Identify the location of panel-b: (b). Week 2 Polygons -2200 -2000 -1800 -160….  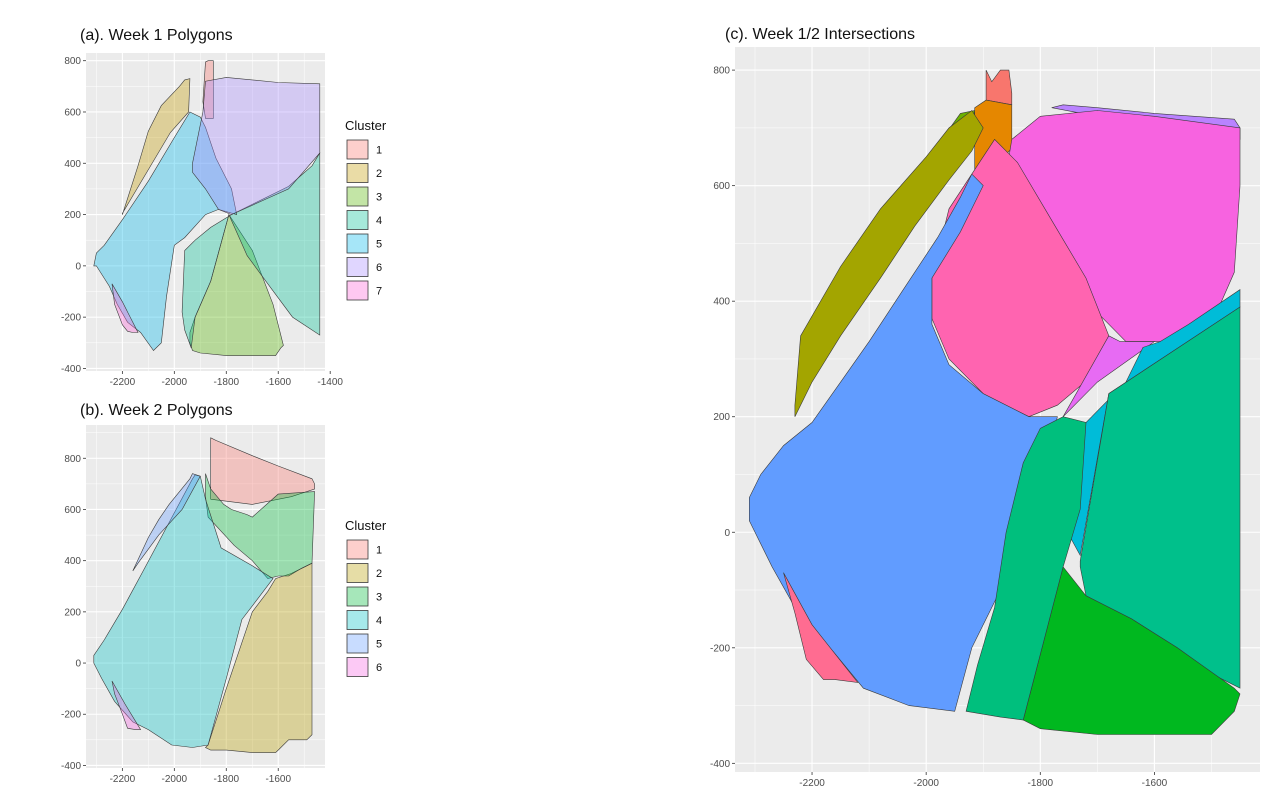
(224, 593).